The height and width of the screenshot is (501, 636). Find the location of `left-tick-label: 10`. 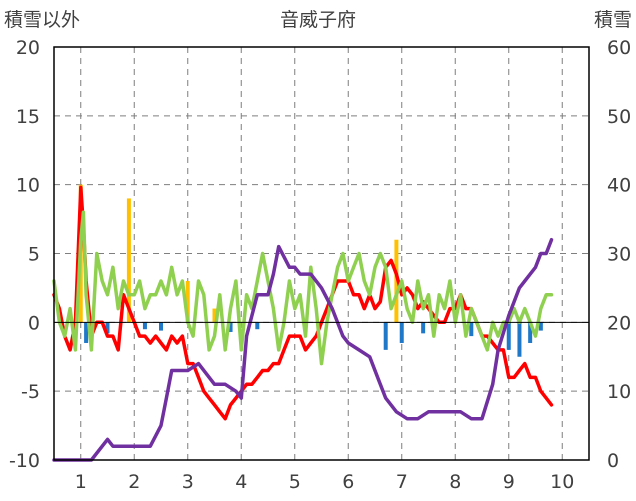

left-tick-label: 10 is located at coordinates (28, 186).